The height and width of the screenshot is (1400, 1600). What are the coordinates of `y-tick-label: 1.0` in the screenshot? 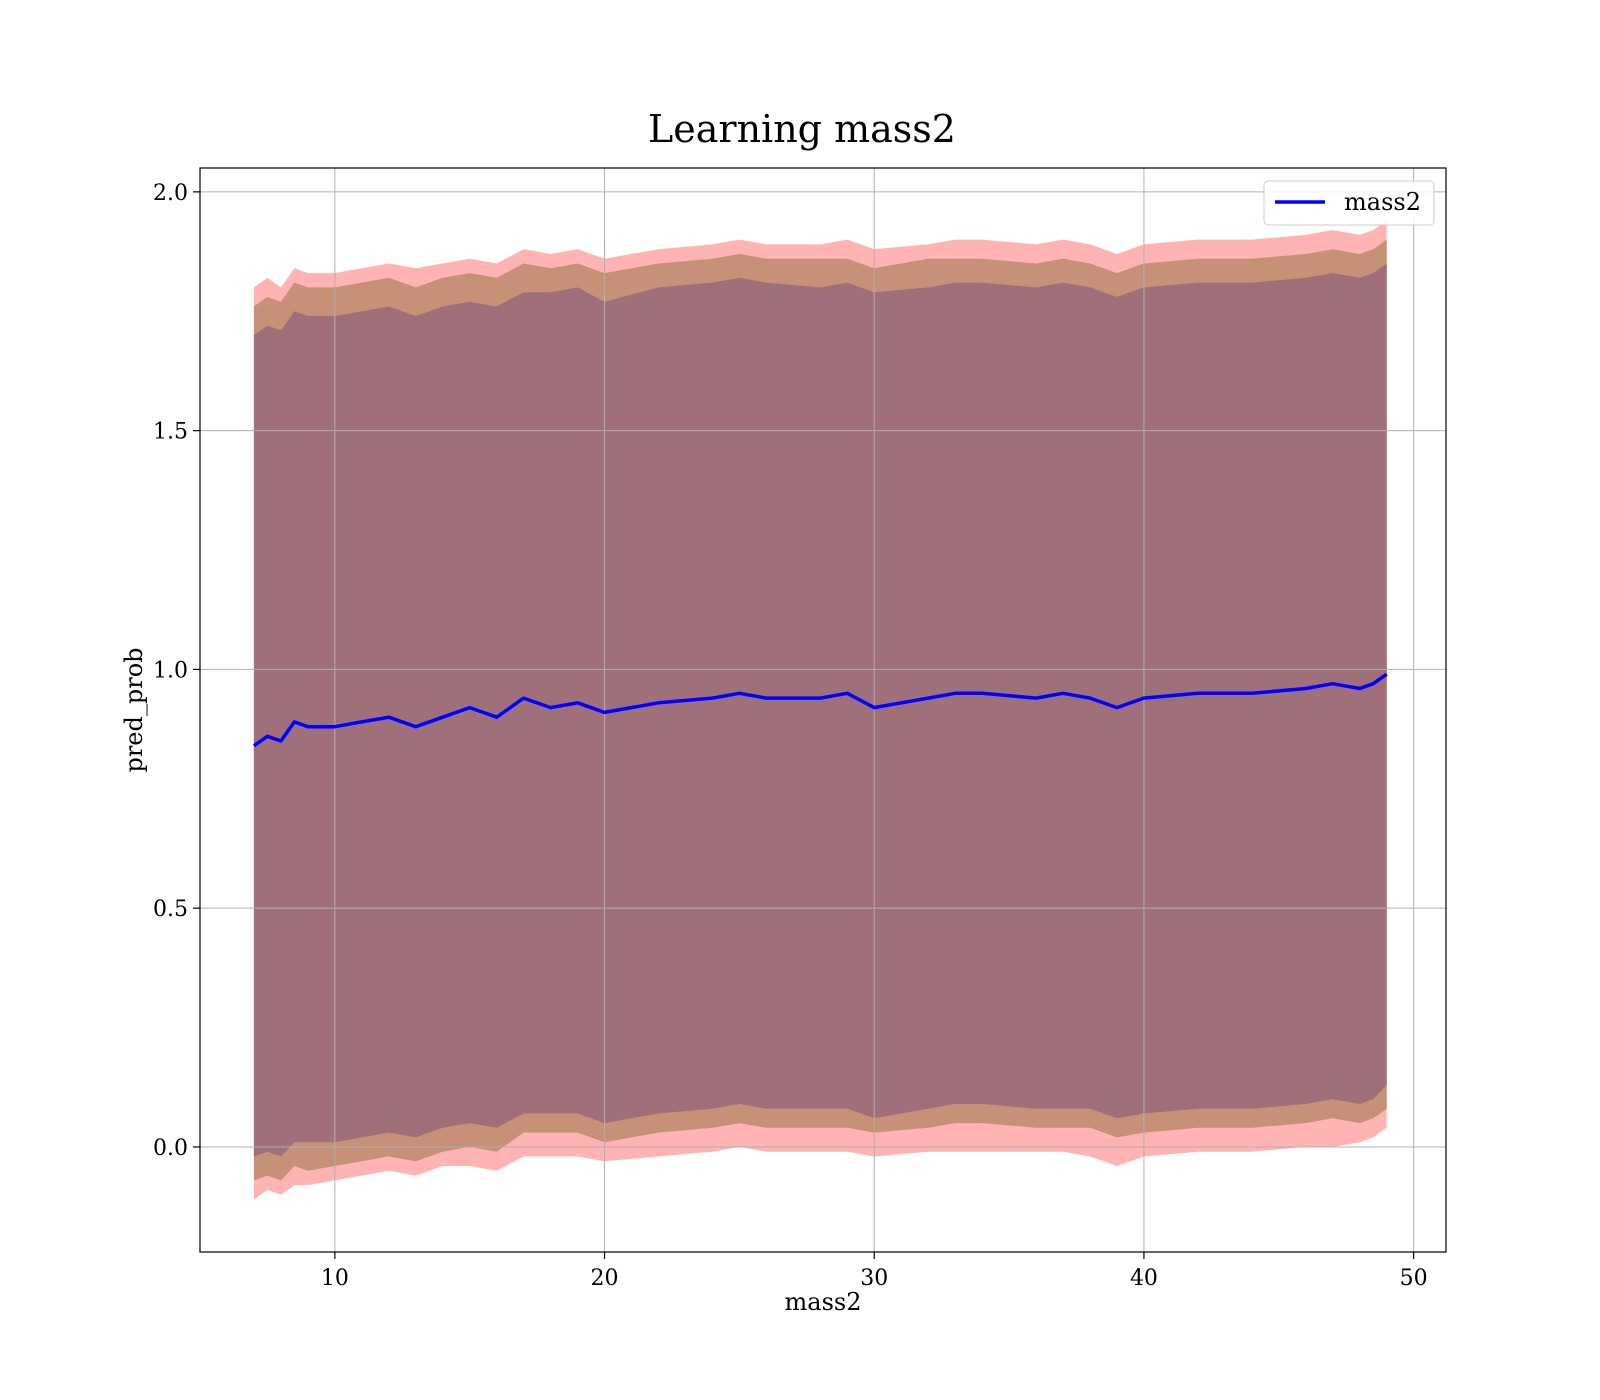 It's located at (170, 670).